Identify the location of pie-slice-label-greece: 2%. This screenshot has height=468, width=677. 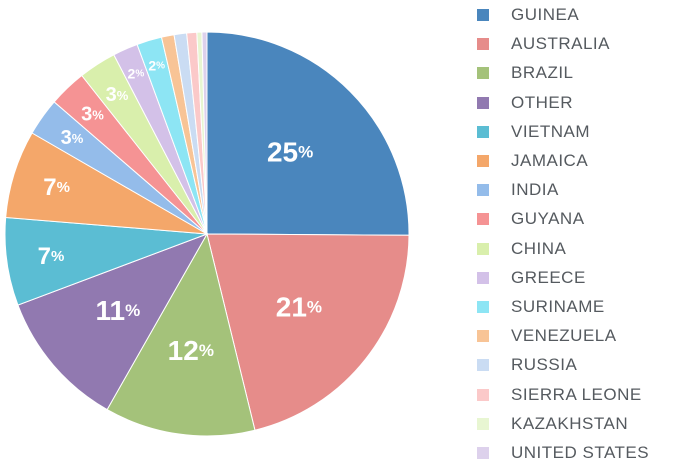
(136, 73).